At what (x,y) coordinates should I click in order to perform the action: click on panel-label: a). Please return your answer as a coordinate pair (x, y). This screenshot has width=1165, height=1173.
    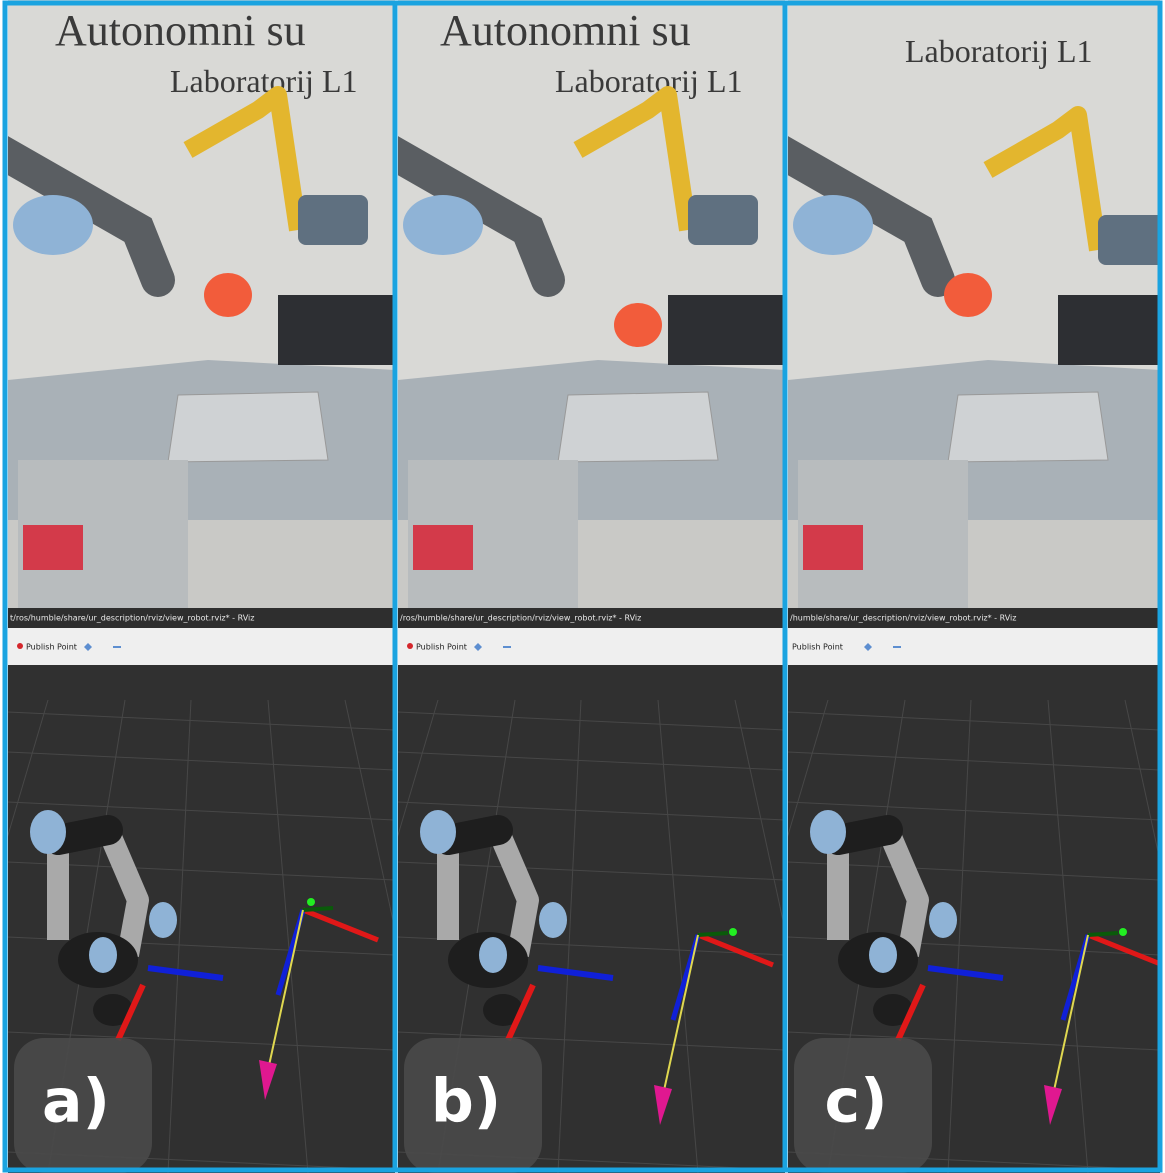
    Looking at the image, I should click on (76, 1102).